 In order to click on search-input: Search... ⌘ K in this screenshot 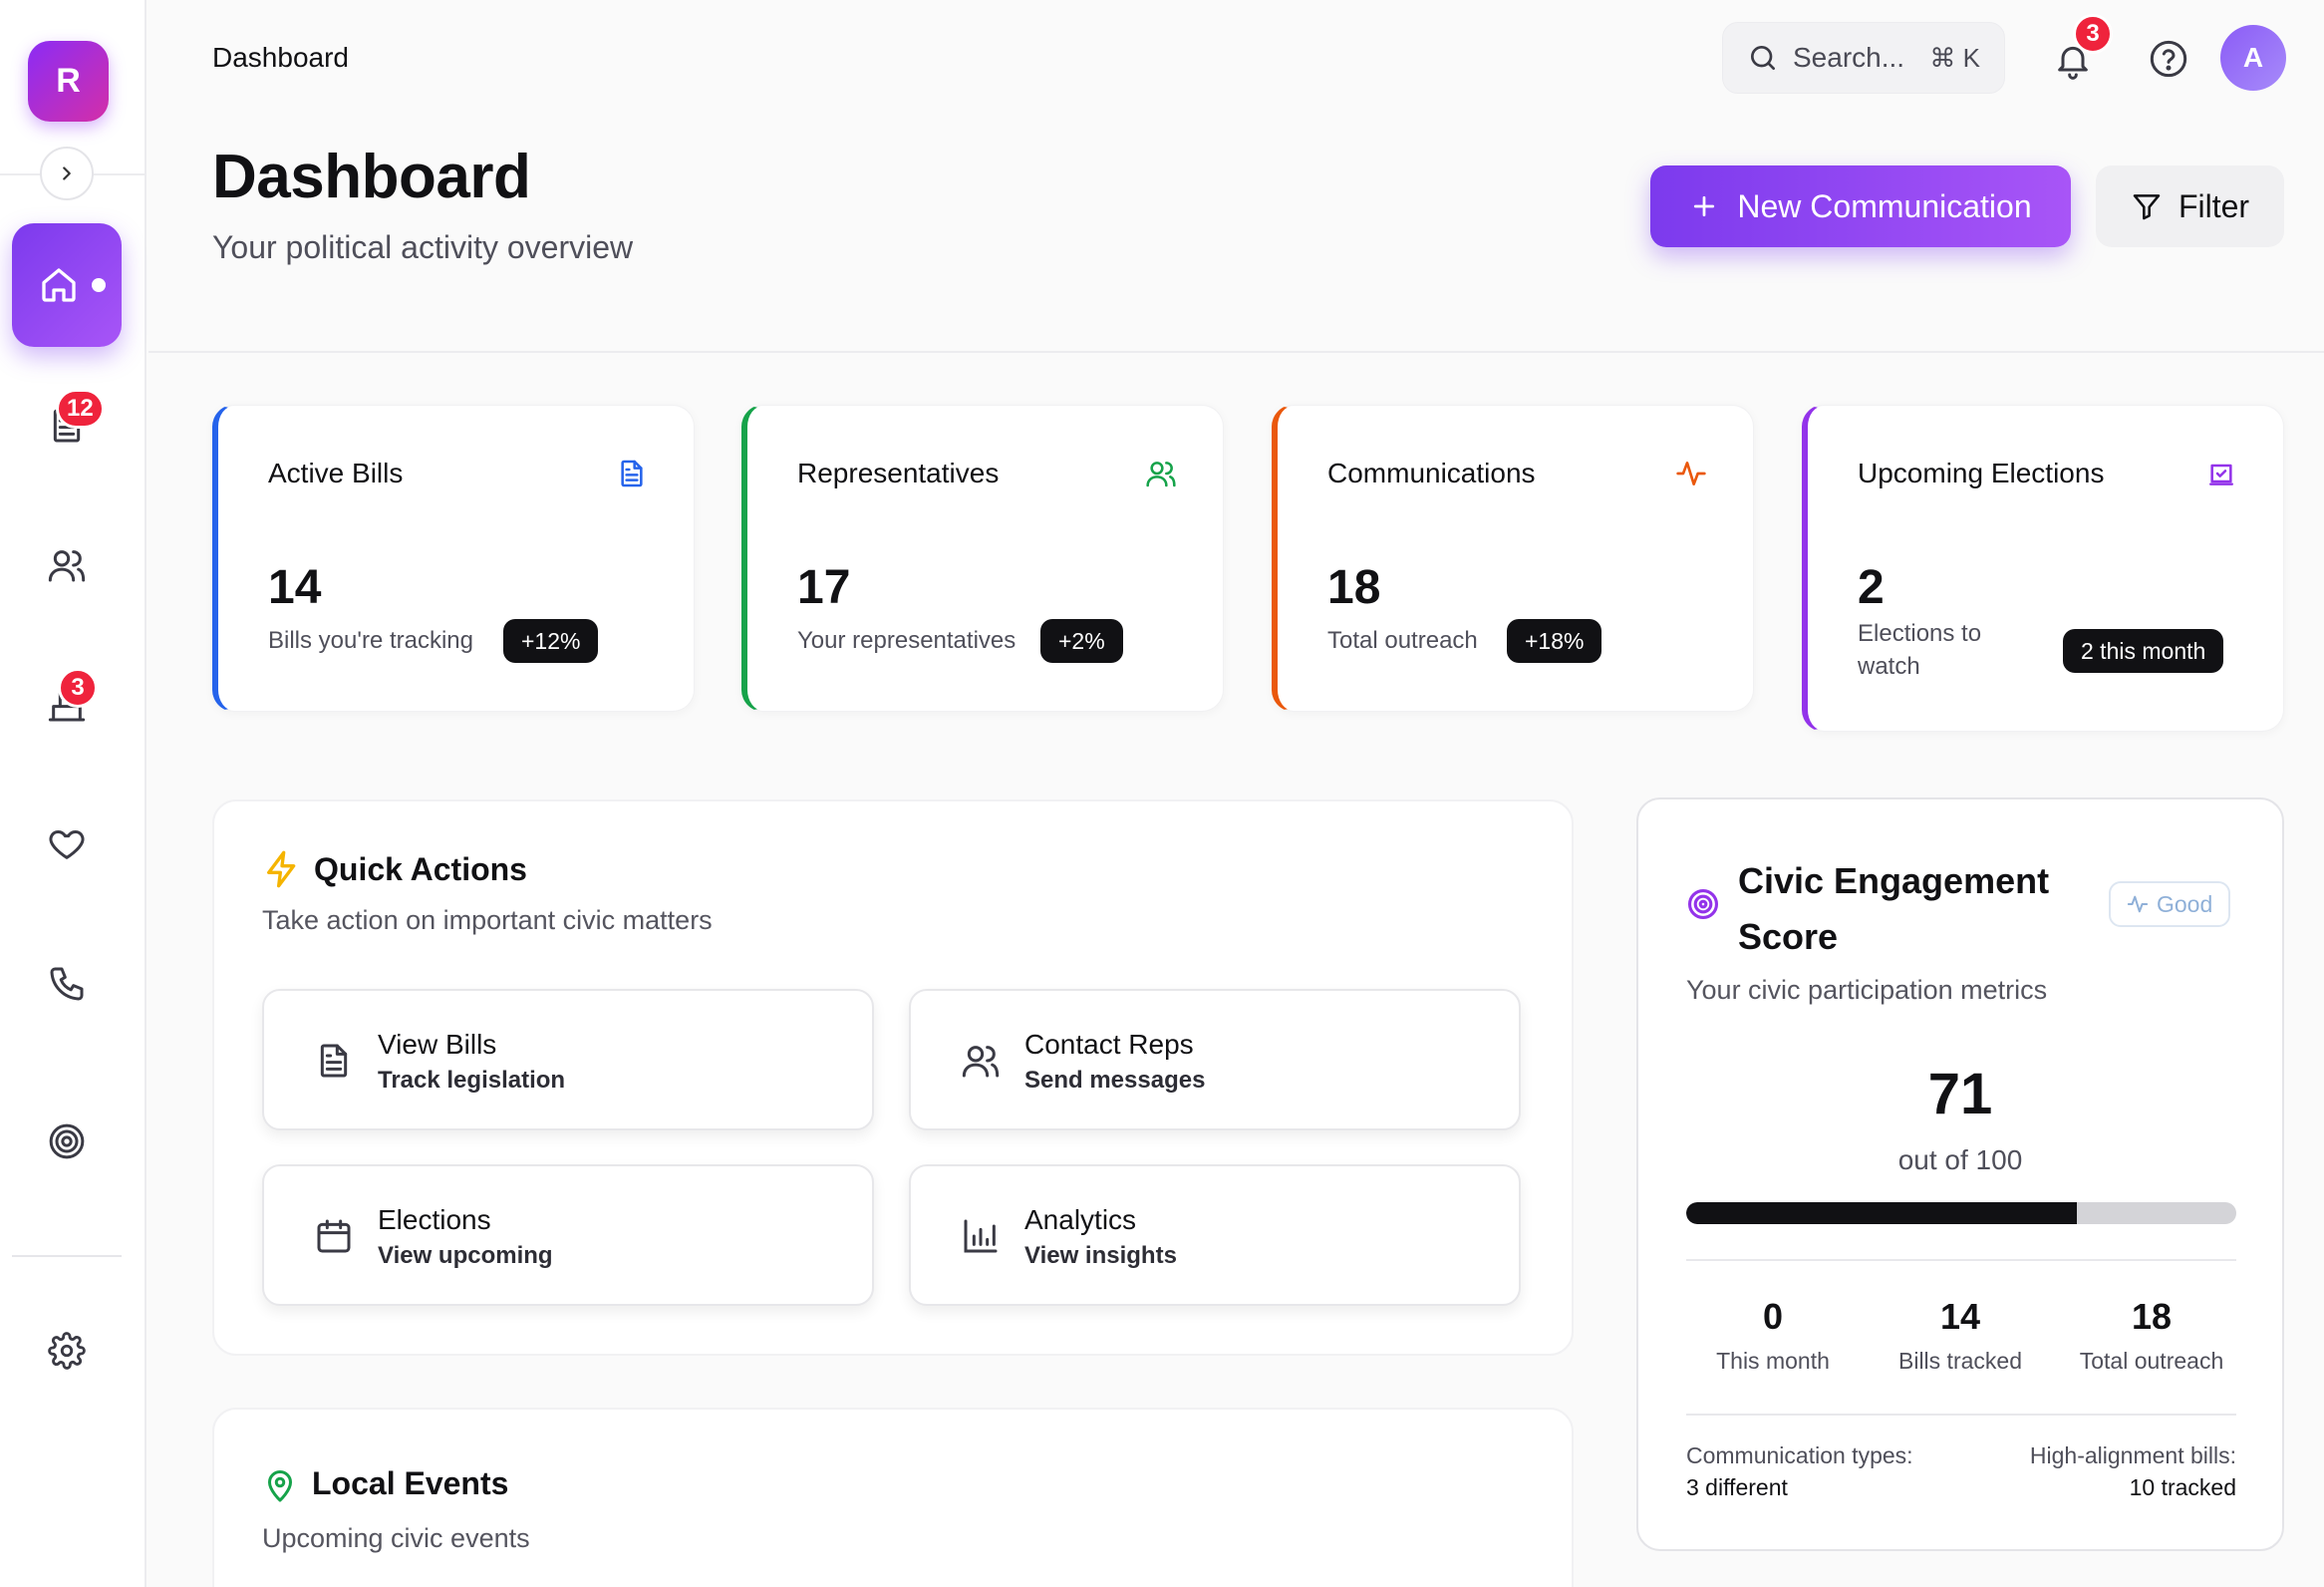, I will do `click(1863, 58)`.